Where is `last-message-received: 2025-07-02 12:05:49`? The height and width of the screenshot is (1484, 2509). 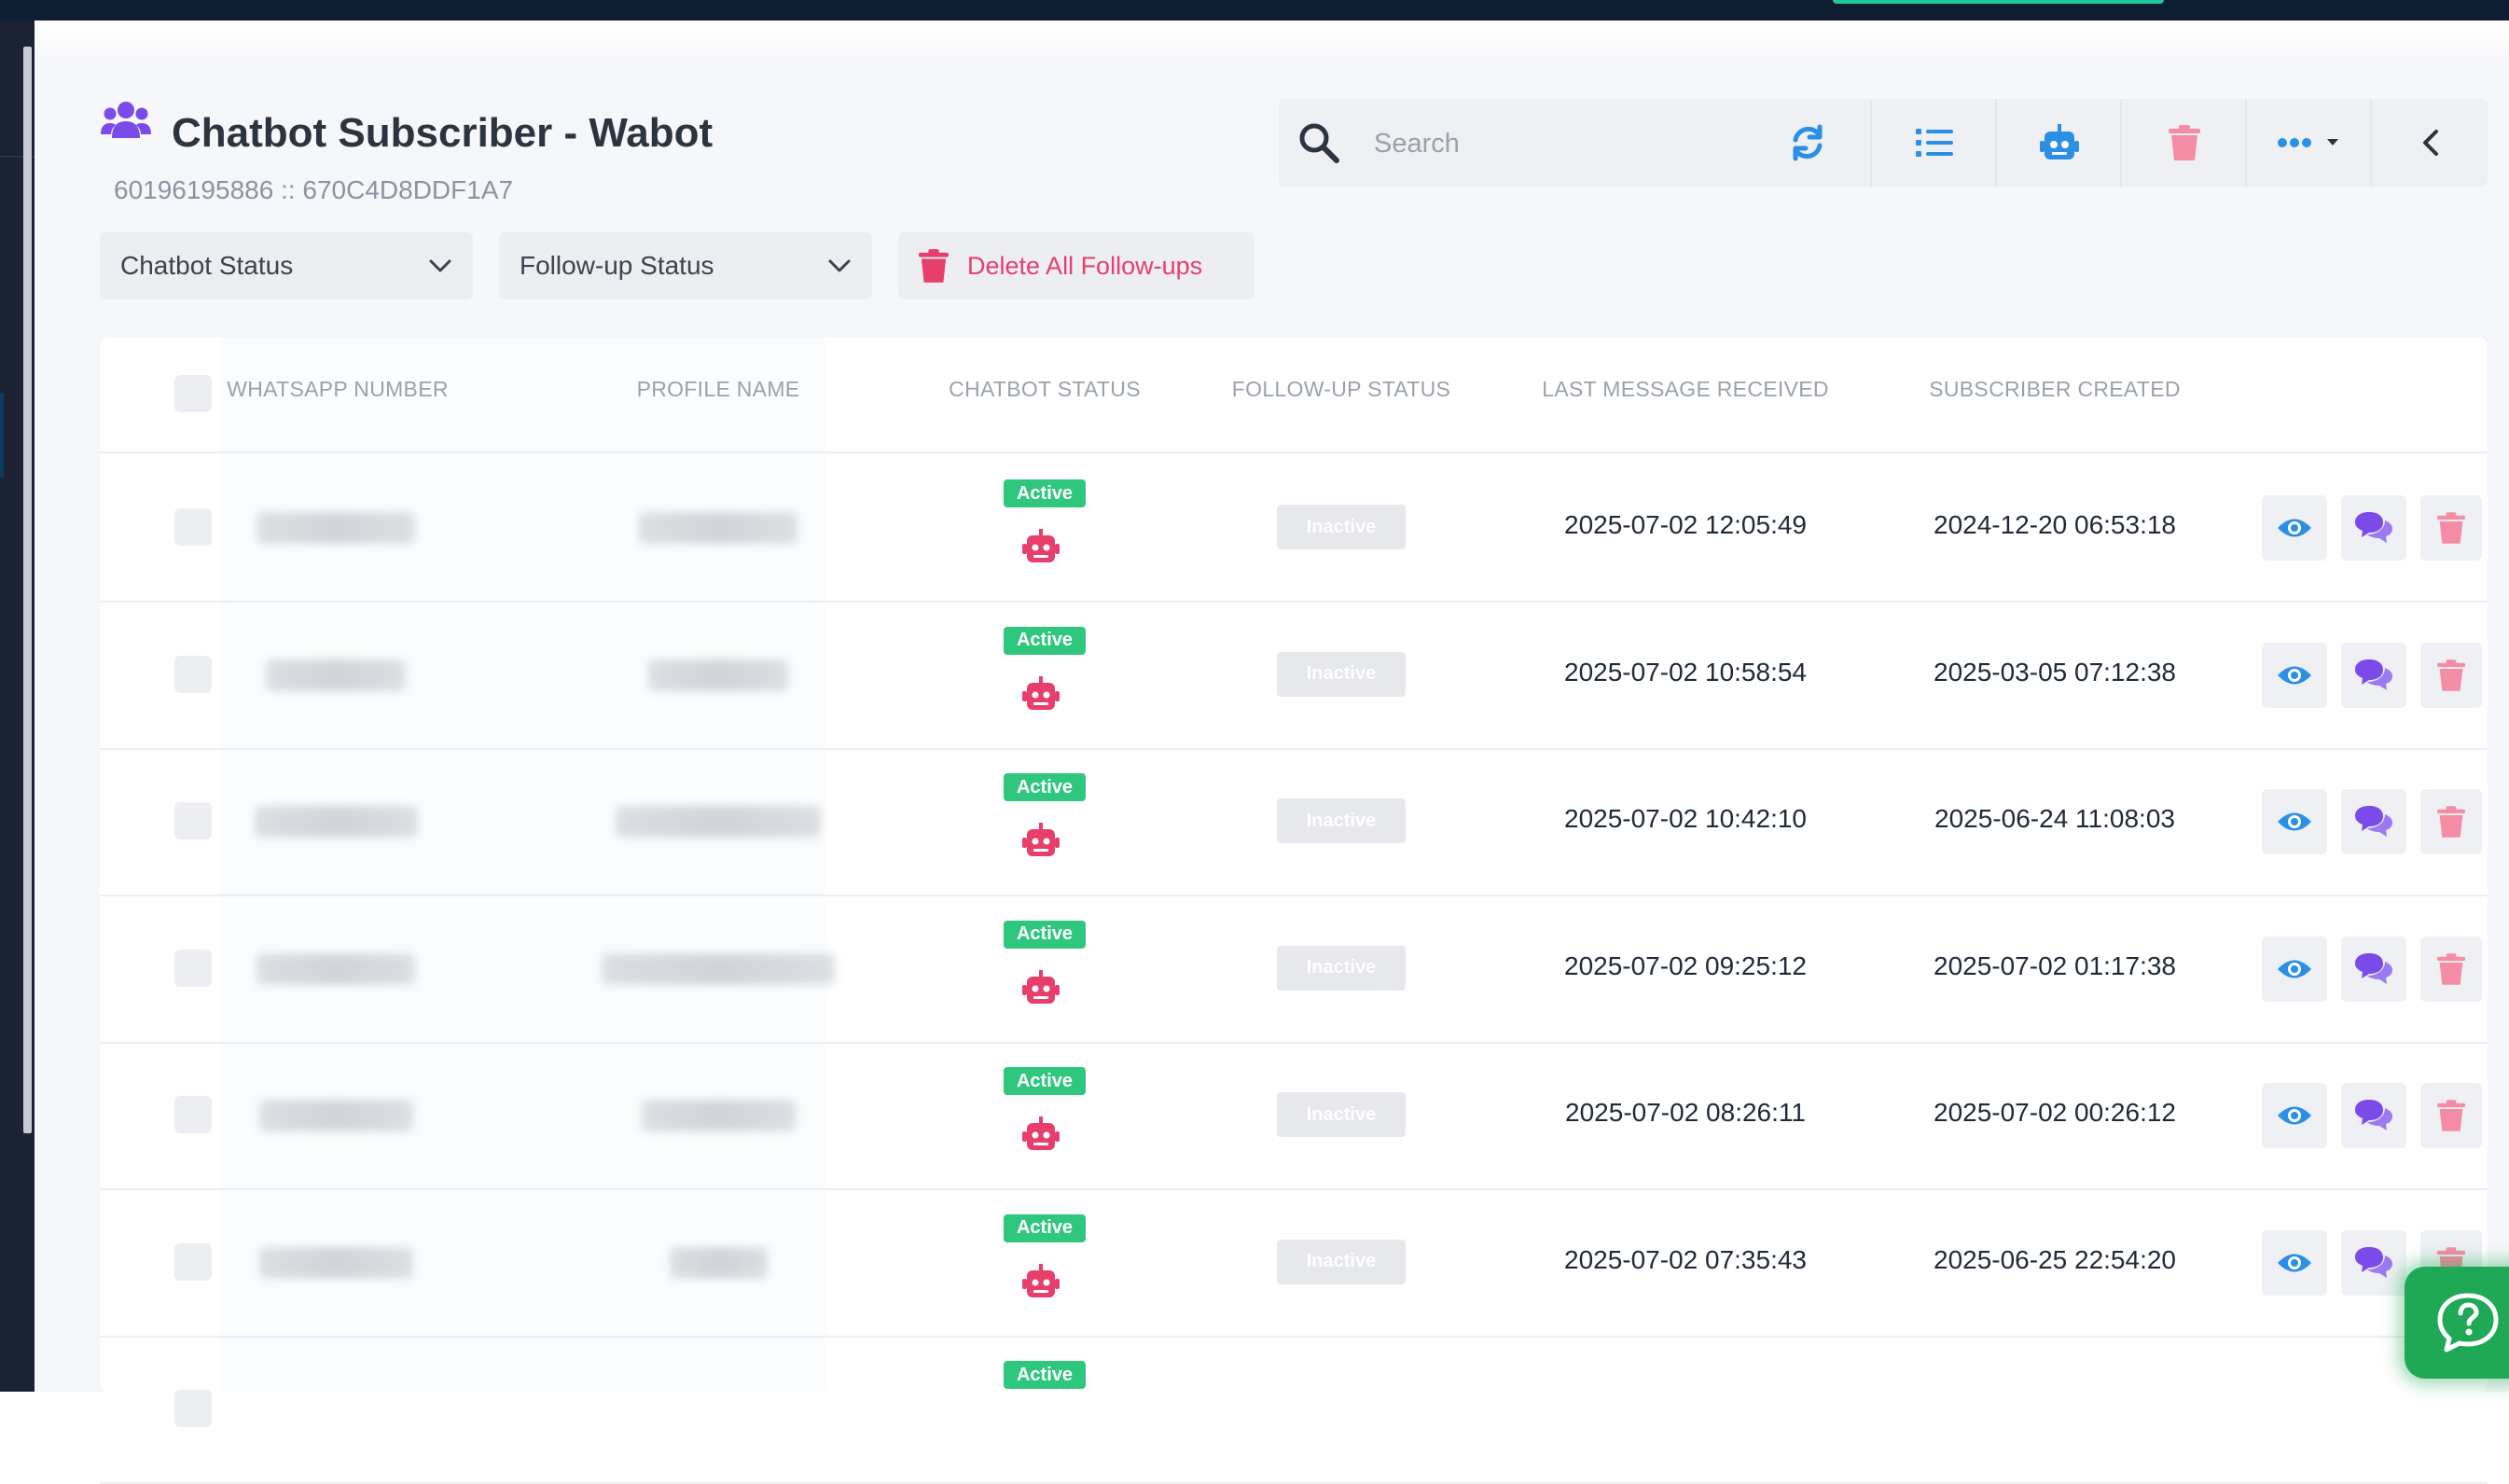
last-message-received: 2025-07-02 12:05:49 is located at coordinates (1685, 524).